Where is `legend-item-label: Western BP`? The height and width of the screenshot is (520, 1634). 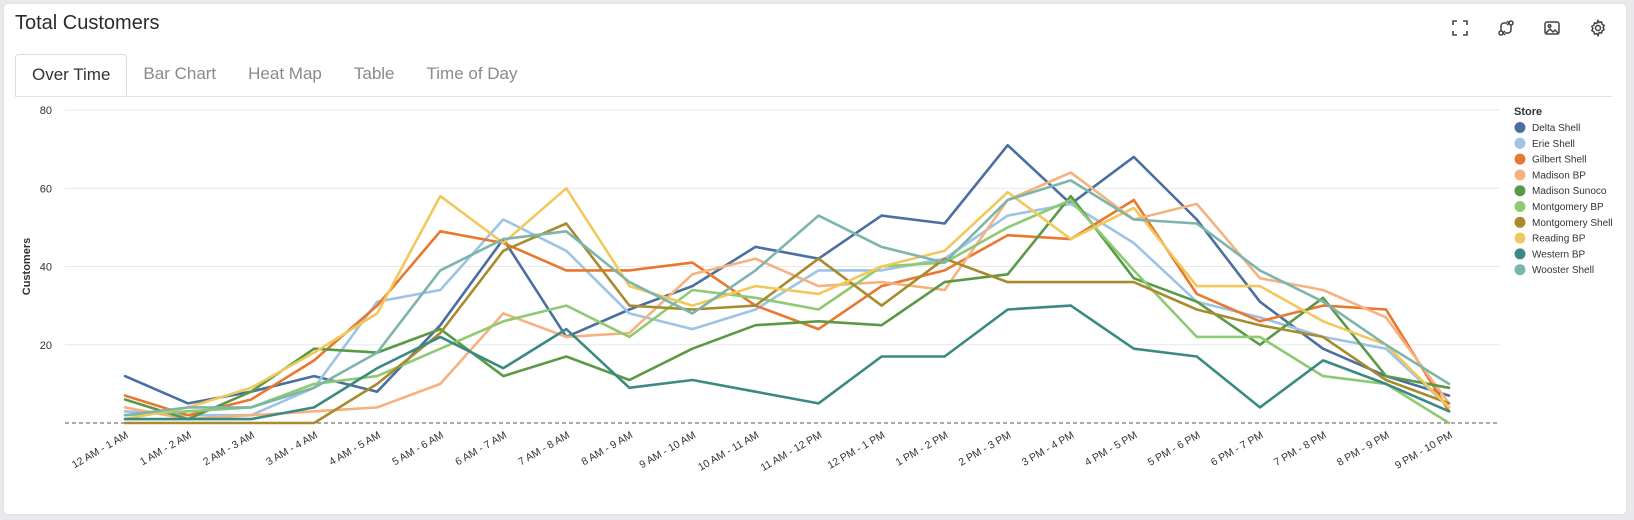 legend-item-label: Western BP is located at coordinates (1558, 254).